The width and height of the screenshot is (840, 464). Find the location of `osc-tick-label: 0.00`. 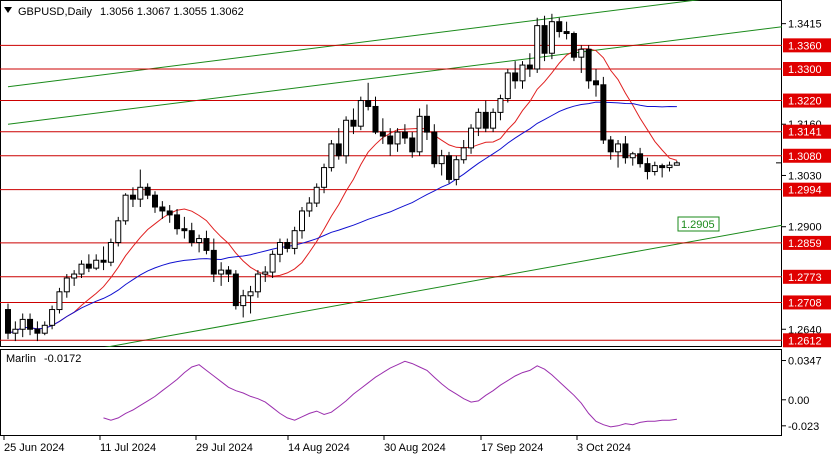

osc-tick-label: 0.00 is located at coordinates (798, 401).